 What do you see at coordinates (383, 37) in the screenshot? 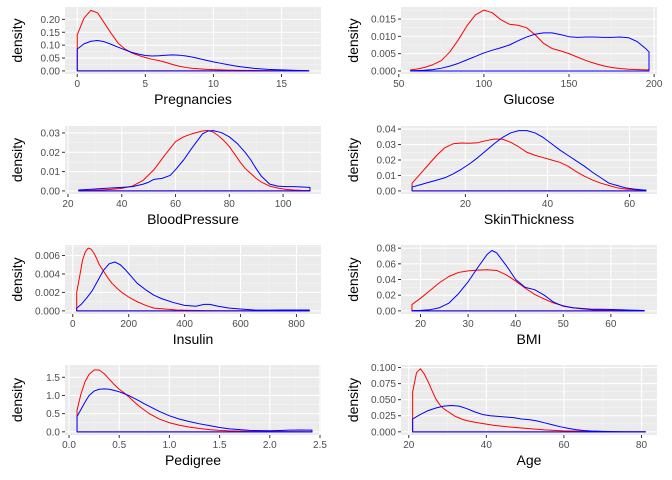
I see `y-tick-label: 0.010` at bounding box center [383, 37].